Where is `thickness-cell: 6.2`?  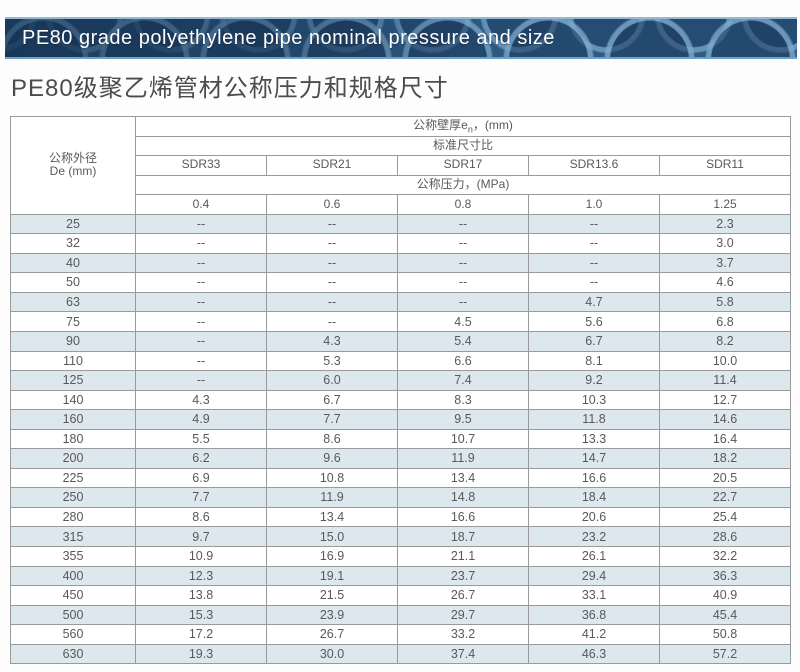
thickness-cell: 6.2 is located at coordinates (201, 458).